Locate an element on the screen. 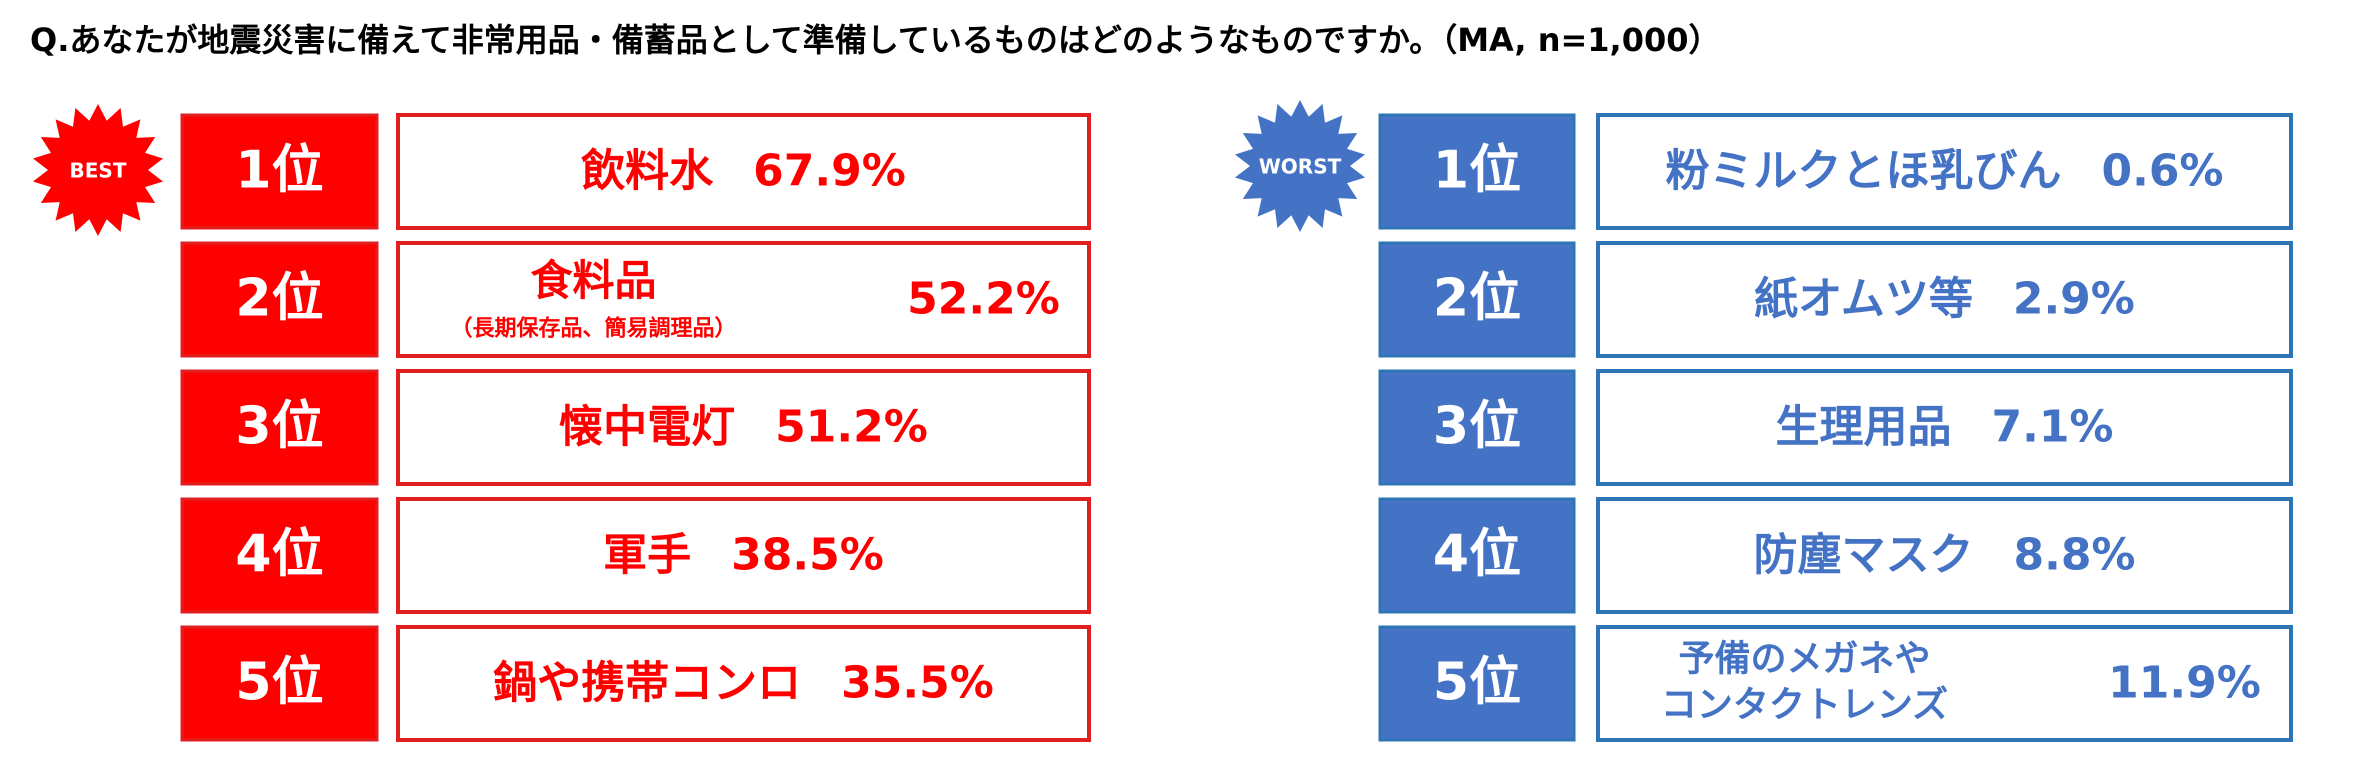 The height and width of the screenshot is (764, 2365). item-text: 飲料水 67.9% is located at coordinates (743, 171).